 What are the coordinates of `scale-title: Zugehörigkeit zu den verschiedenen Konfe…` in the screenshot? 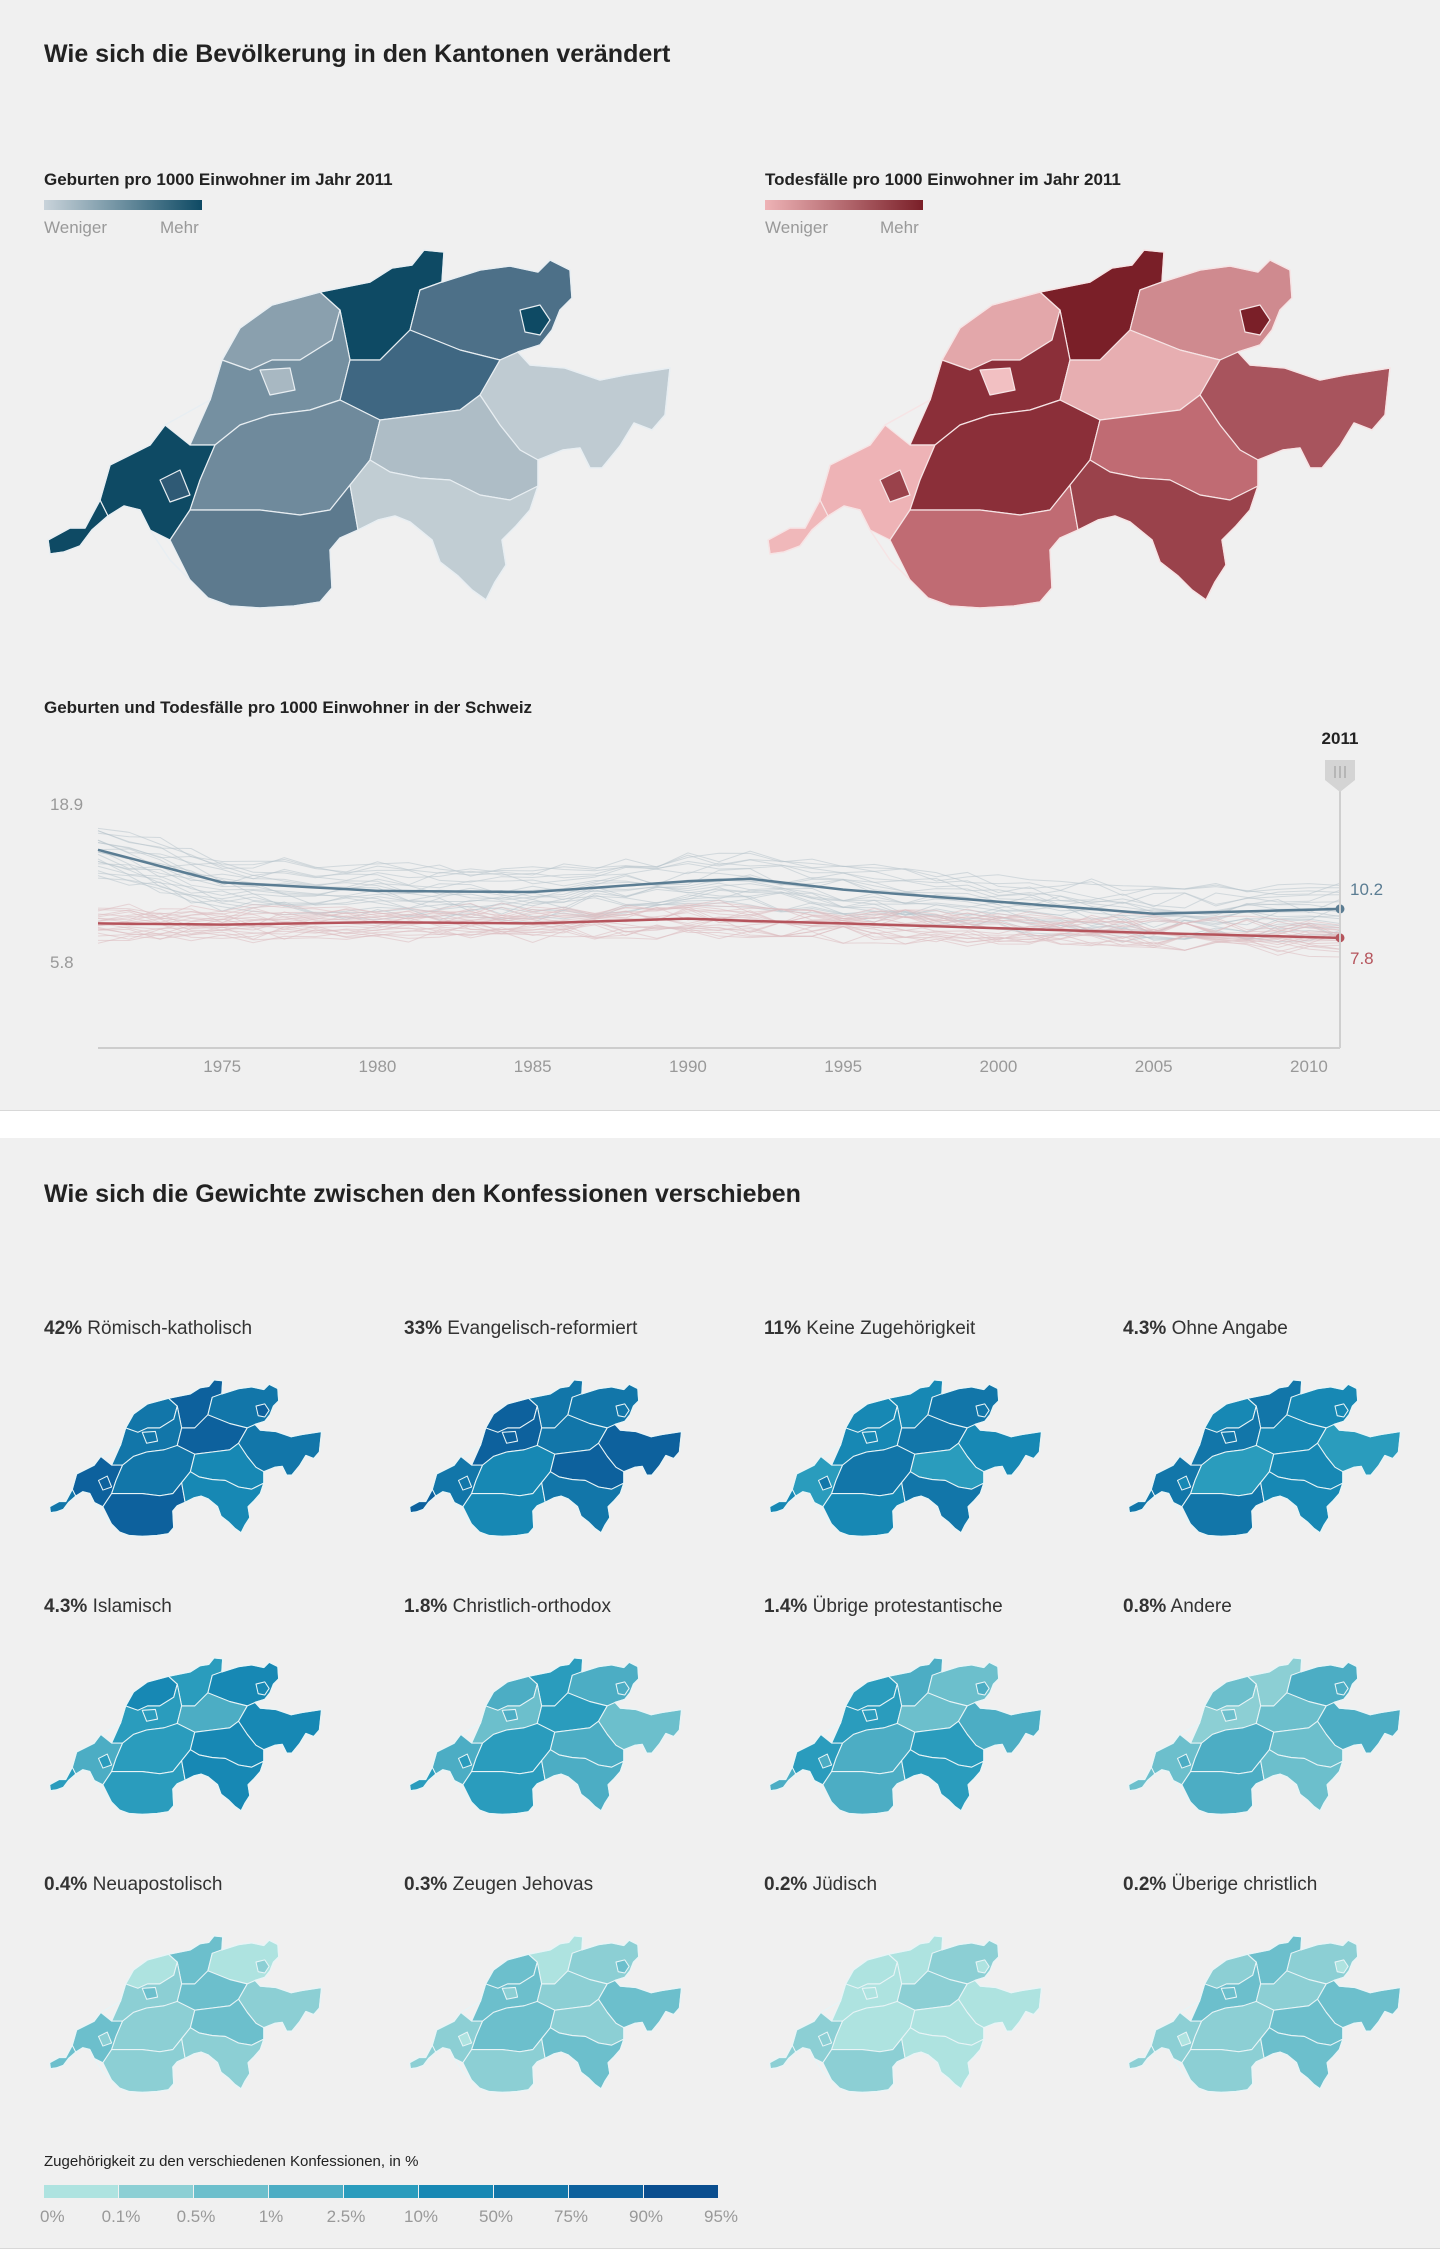 It's located at (231, 2161).